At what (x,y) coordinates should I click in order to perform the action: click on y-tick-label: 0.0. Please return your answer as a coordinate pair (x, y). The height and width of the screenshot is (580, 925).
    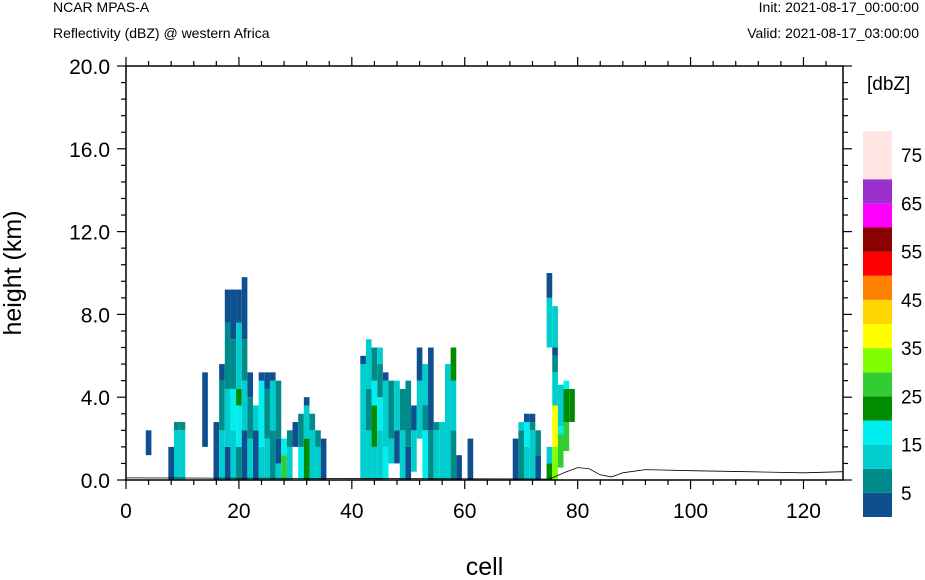
    Looking at the image, I should click on (95, 481).